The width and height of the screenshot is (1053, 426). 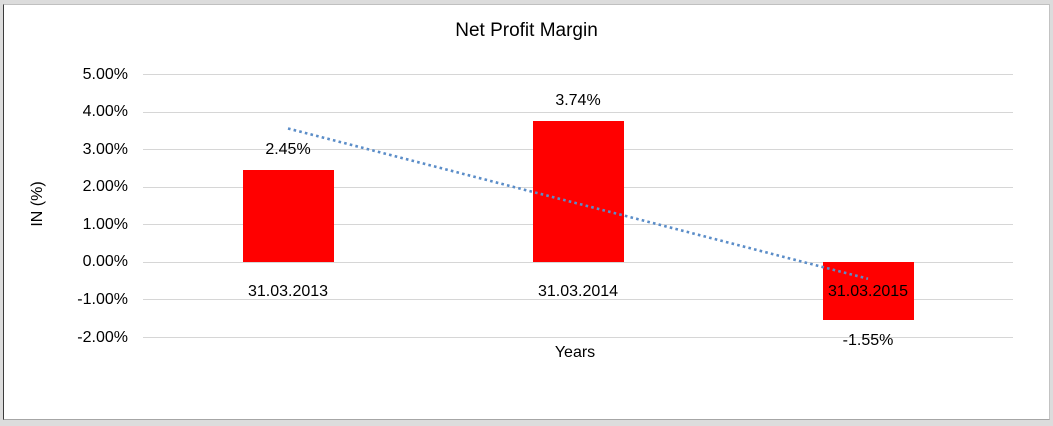 What do you see at coordinates (578, 291) in the screenshot?
I see `x-axis-category-label: 31.03.2014` at bounding box center [578, 291].